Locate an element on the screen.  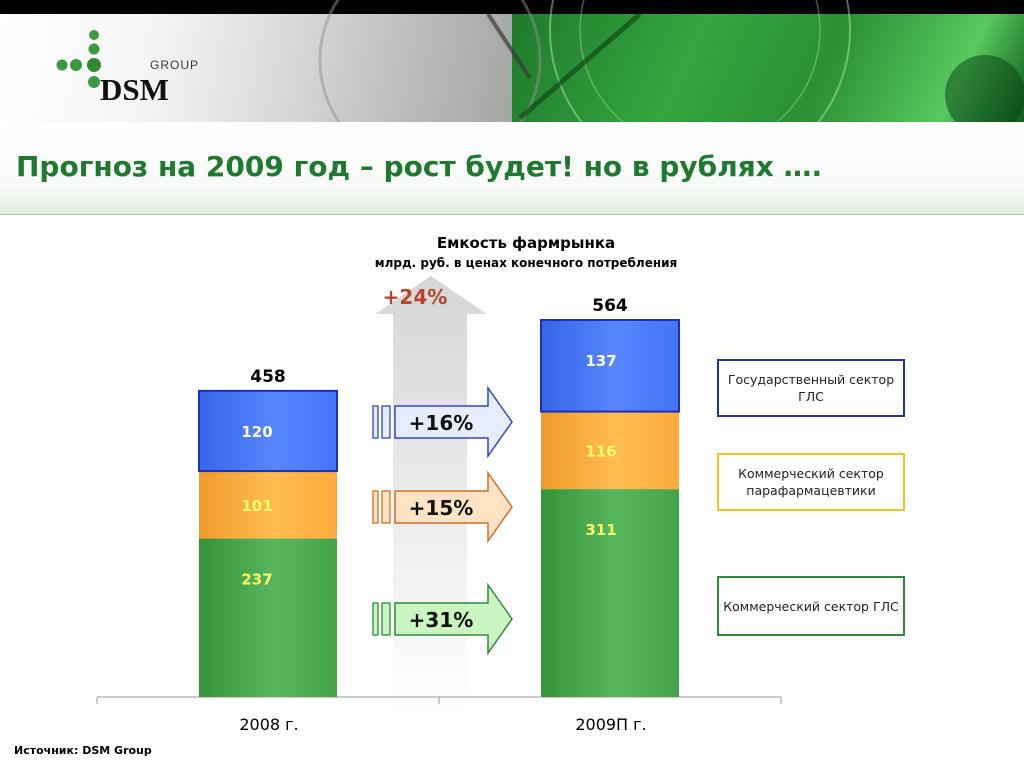
growth-arrow-label: +16% is located at coordinates (441, 423).